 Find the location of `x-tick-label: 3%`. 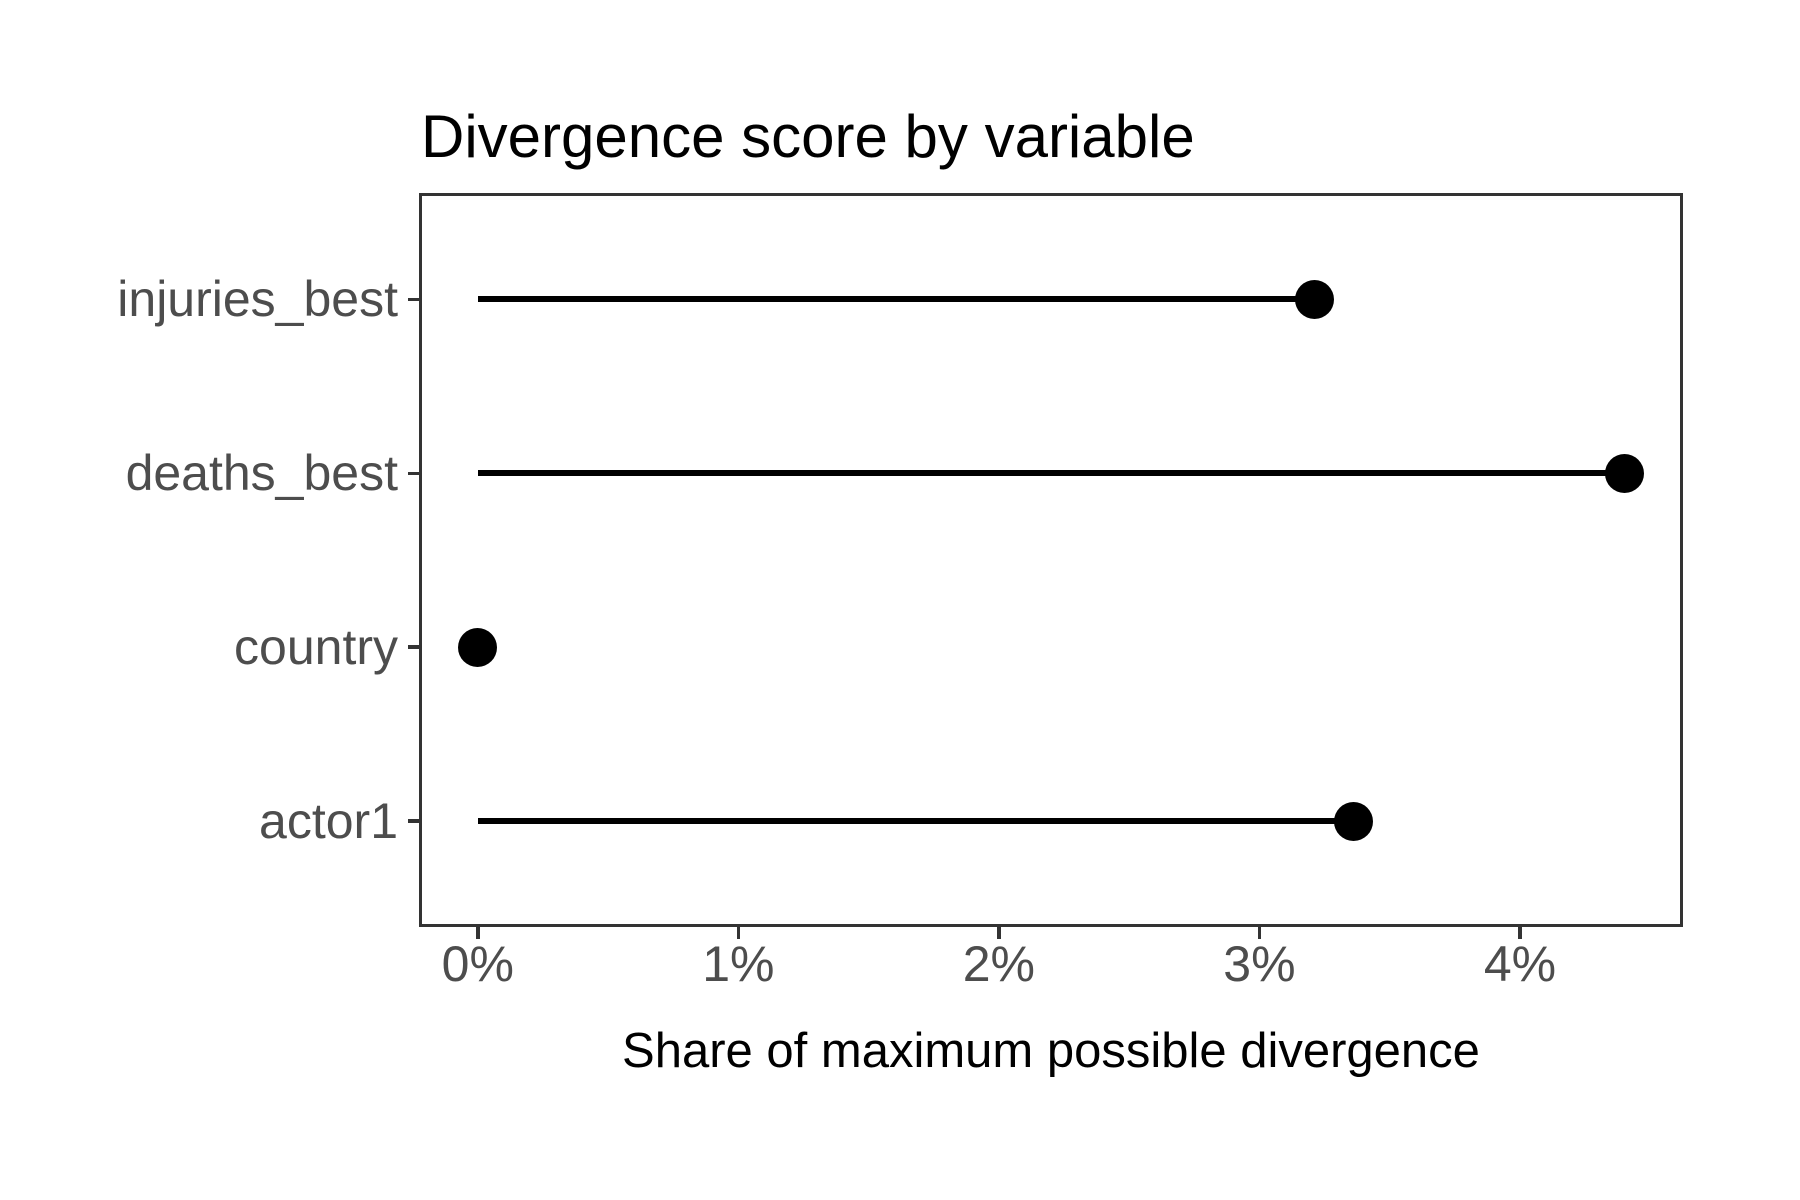

x-tick-label: 3% is located at coordinates (1259, 964).